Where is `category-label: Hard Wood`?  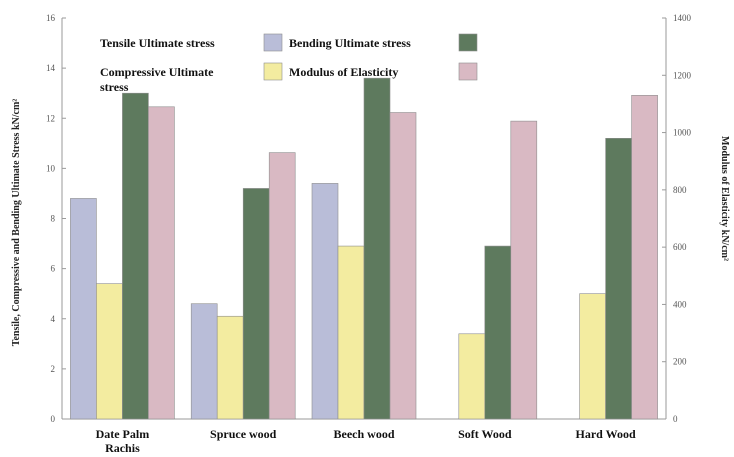
category-label: Hard Wood is located at coordinates (606, 434).